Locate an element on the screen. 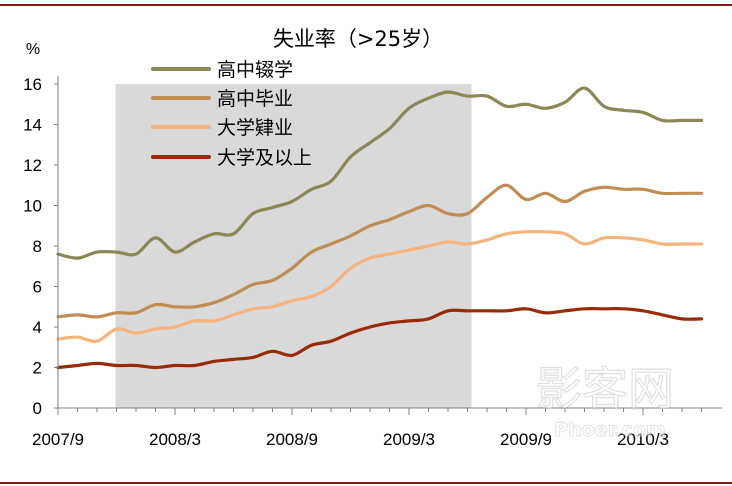  legend-label: 大学肄业 is located at coordinates (255, 128).